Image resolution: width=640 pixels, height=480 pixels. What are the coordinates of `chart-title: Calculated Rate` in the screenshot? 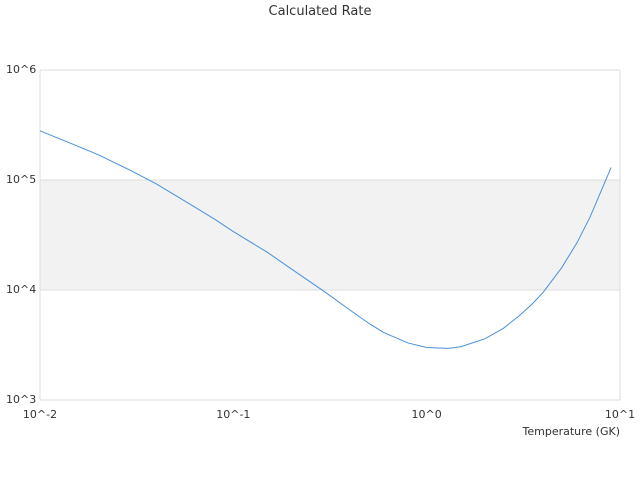 It's located at (320, 11).